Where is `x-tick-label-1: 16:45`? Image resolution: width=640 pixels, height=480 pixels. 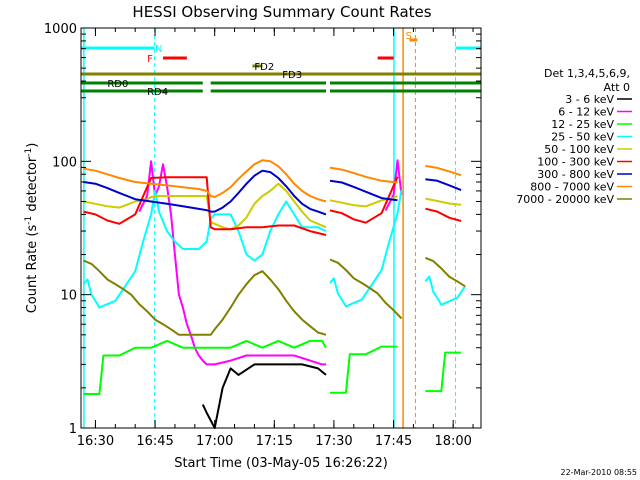 x-tick-label-1: 16:45 is located at coordinates (154, 441).